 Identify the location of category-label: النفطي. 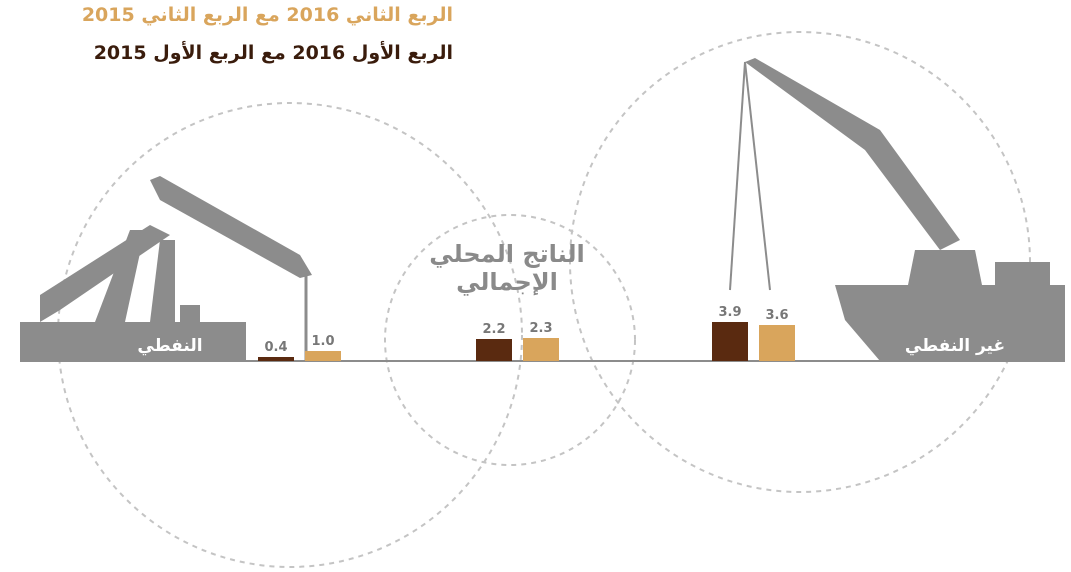
(170, 346).